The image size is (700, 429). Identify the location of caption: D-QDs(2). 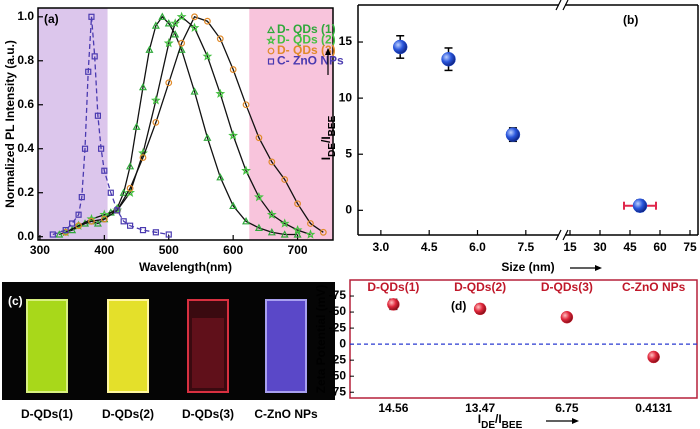
(128, 414).